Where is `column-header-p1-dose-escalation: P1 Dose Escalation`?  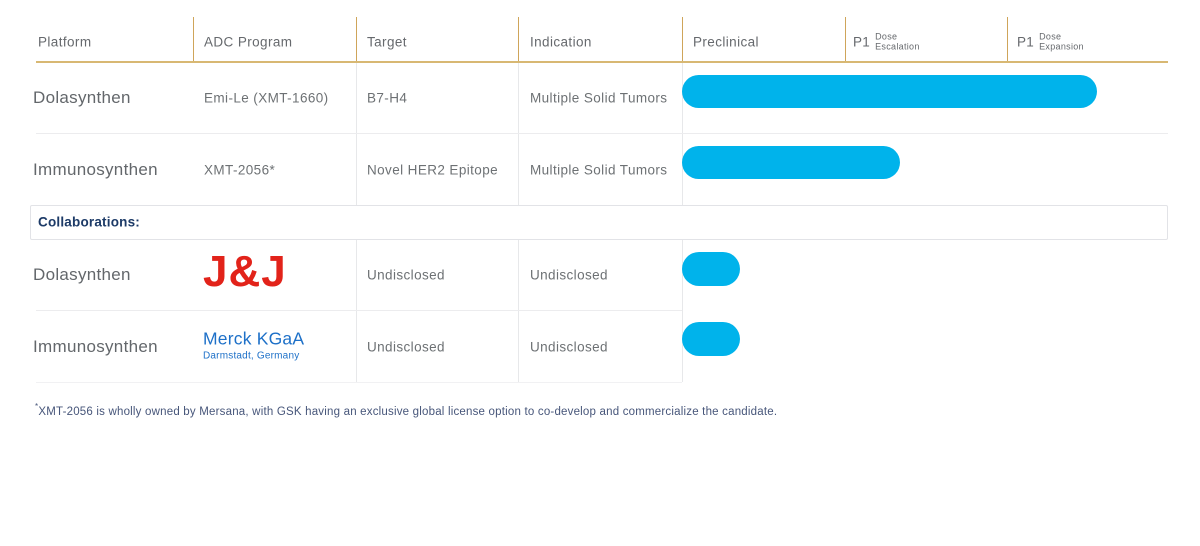
column-header-p1-dose-escalation: P1 Dose Escalation is located at coordinates (886, 42).